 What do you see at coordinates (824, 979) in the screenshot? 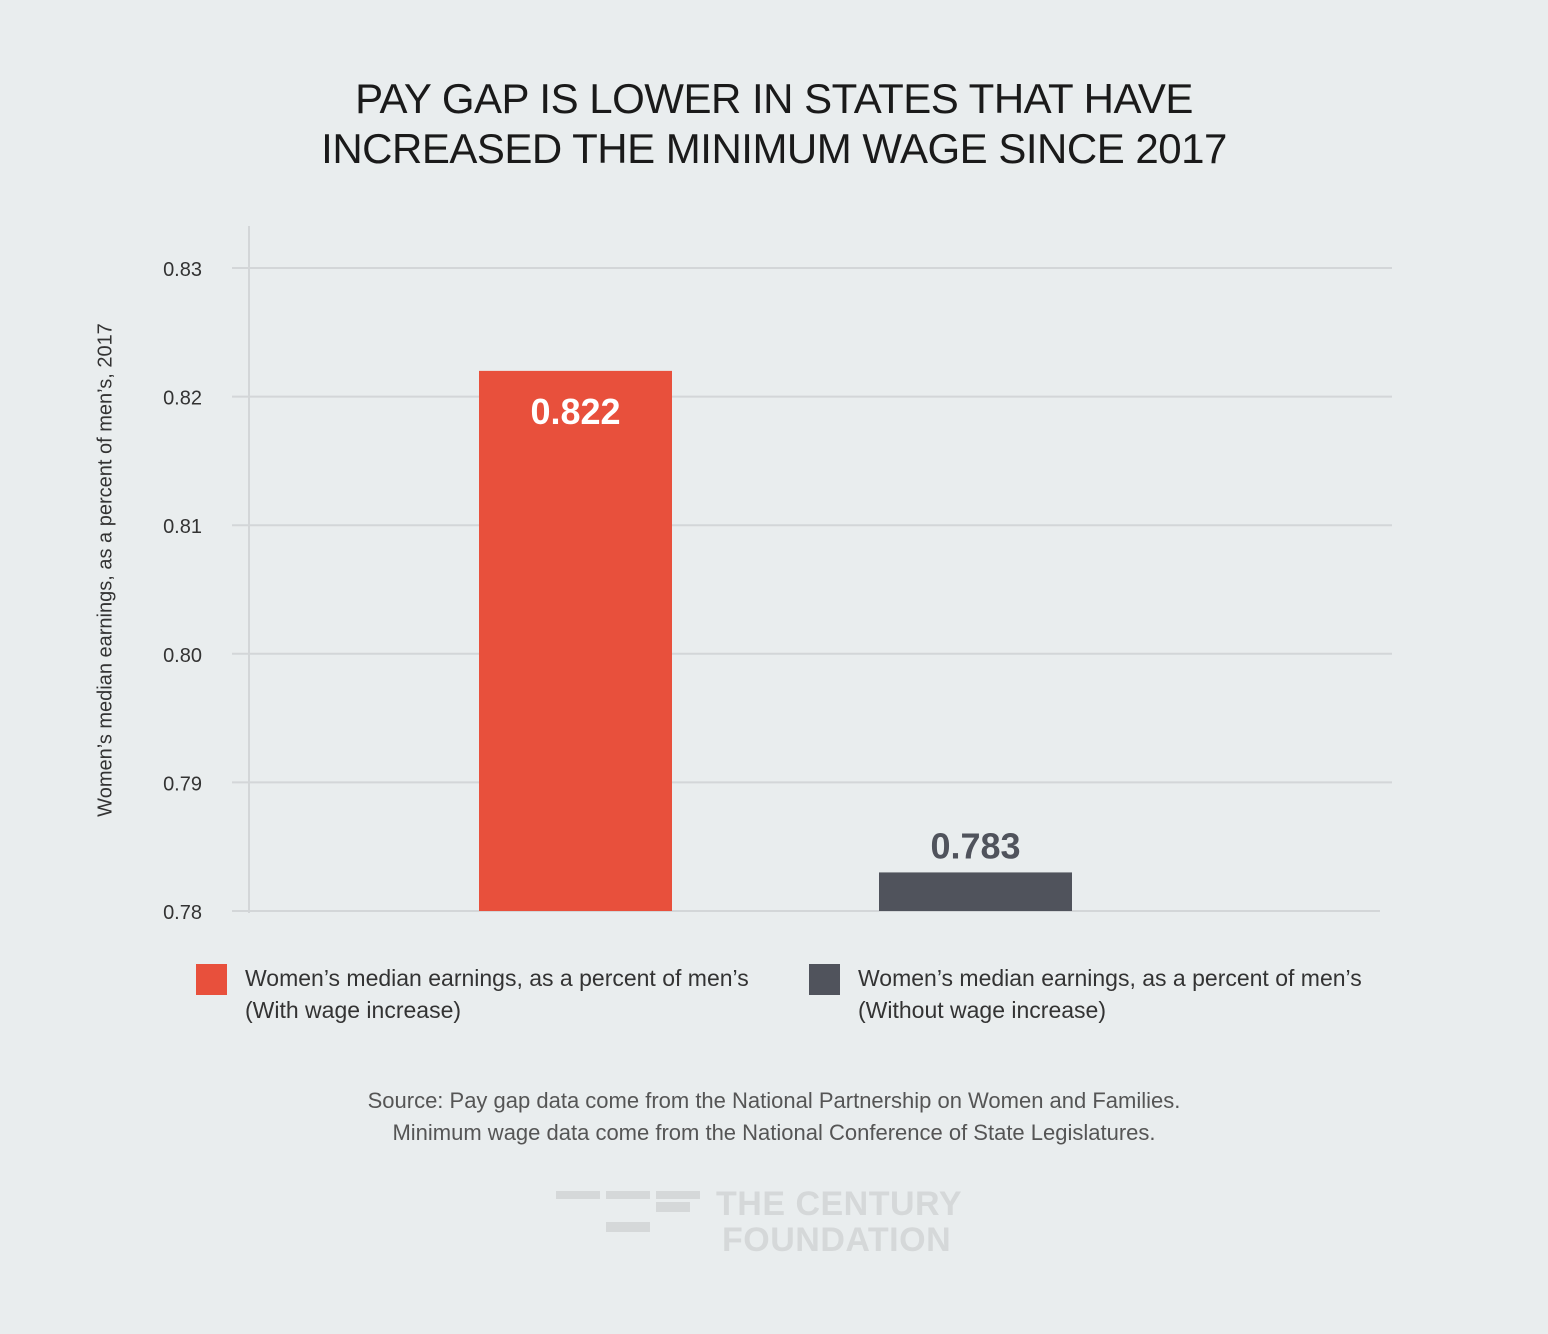
I see `legend-swatch-gray` at bounding box center [824, 979].